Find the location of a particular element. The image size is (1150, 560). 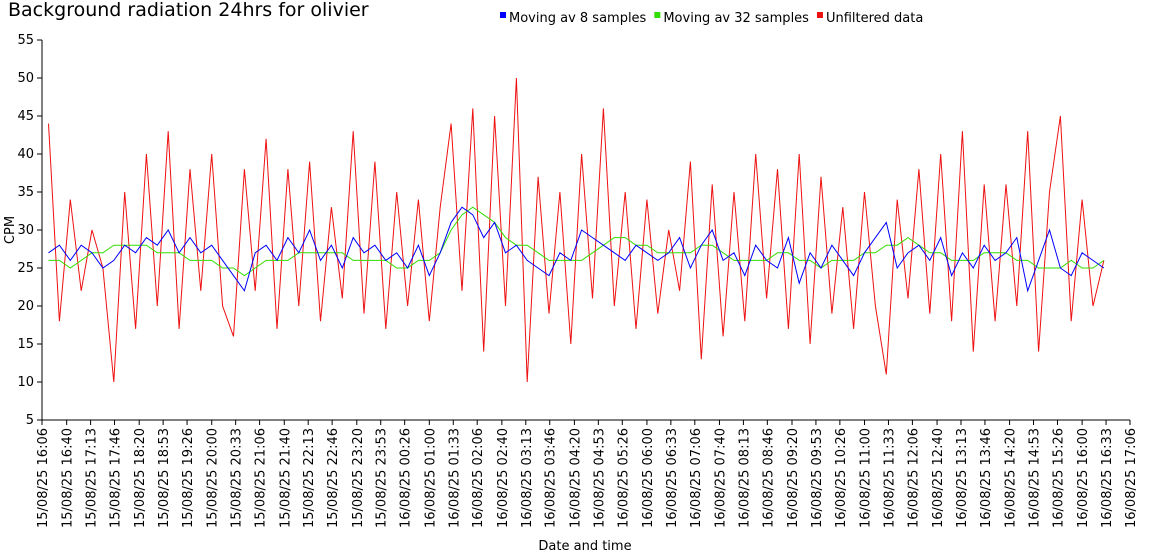

x-tick-label: 15/08/25 17:46 is located at coordinates (116, 478).